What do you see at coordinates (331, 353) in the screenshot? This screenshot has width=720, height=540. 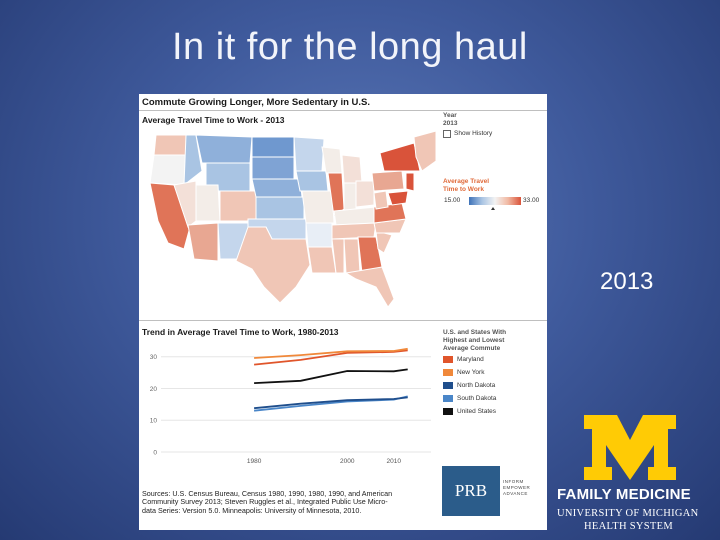 I see `series-line-new-york` at bounding box center [331, 353].